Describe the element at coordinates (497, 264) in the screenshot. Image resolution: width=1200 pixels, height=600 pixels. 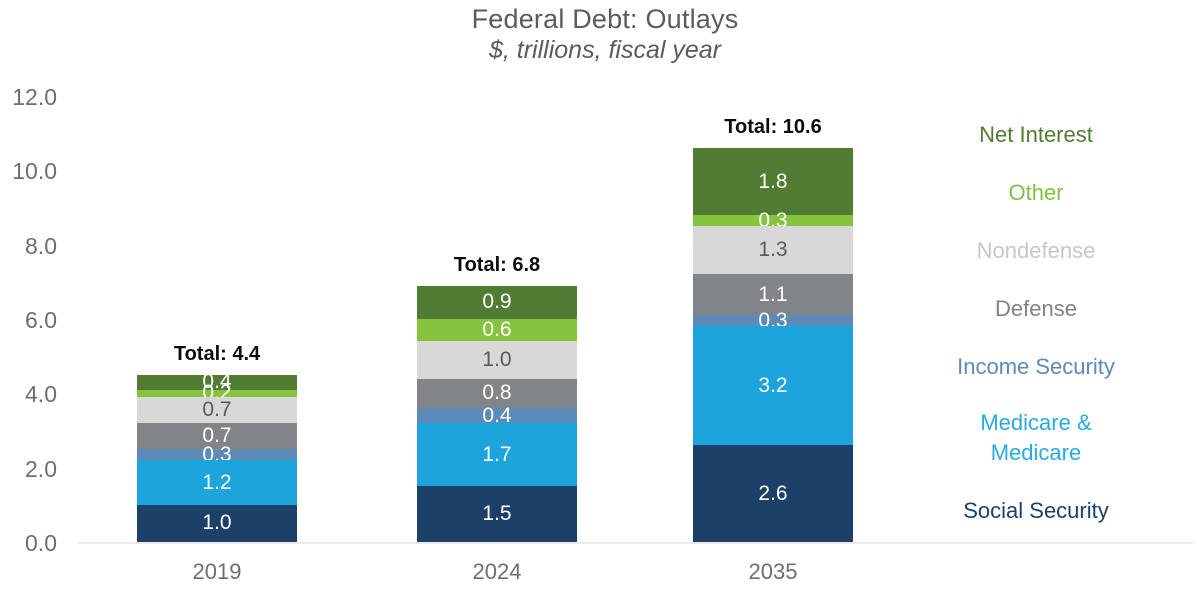
I see `bar-total-label: Total: 6.8` at that location.